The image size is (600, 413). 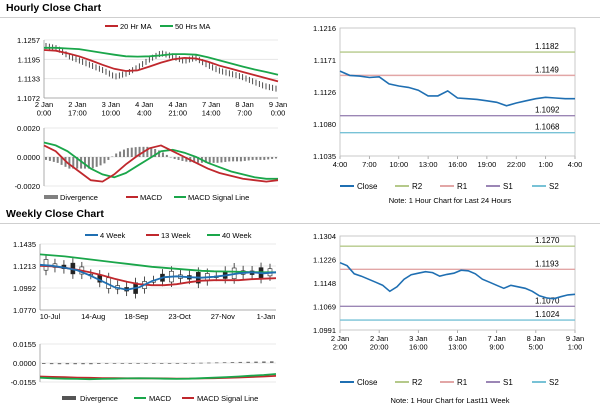 I want to click on wl-legend-label: S2, so click(x=554, y=382).